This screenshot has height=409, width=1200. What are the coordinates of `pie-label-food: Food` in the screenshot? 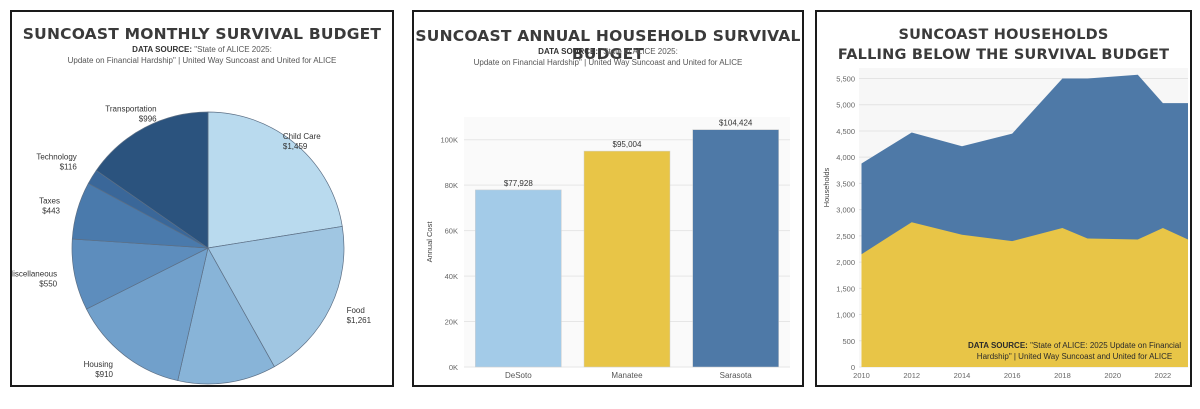 It's located at (356, 310).